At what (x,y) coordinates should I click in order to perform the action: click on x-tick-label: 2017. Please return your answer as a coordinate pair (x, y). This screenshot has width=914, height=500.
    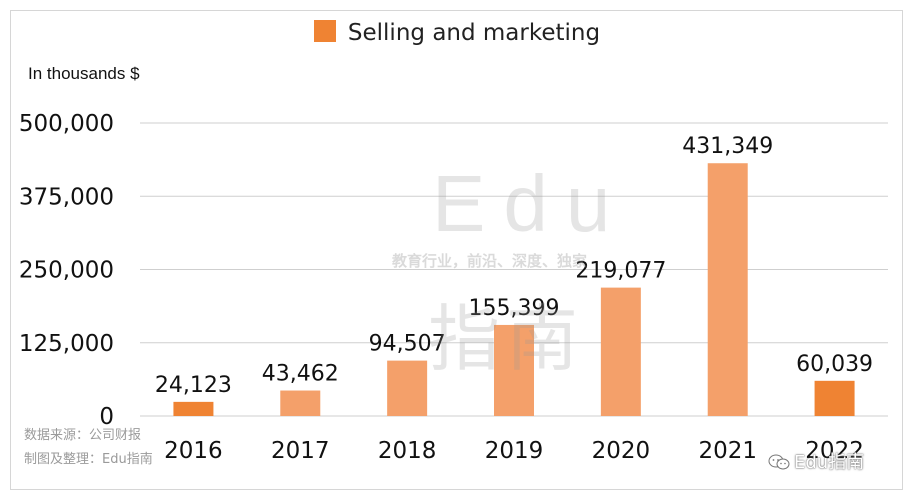
    Looking at the image, I should click on (300, 451).